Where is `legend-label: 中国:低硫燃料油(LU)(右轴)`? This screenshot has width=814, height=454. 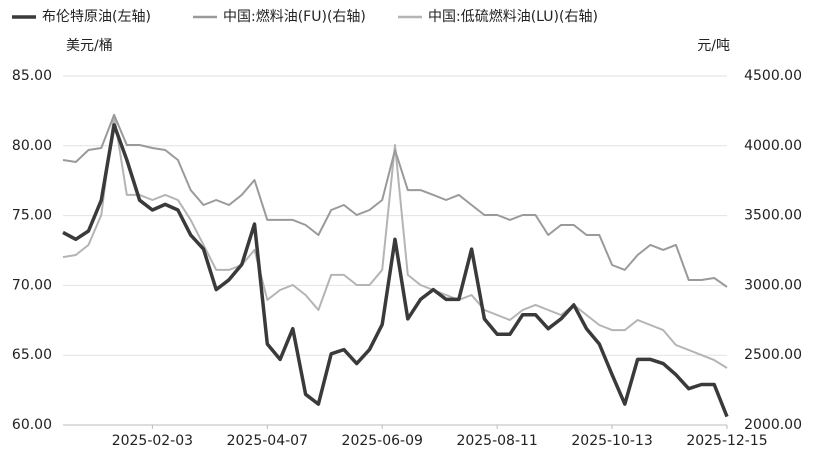 legend-label: 中国:低硫燃料油(LU)(右轴) is located at coordinates (513, 16).